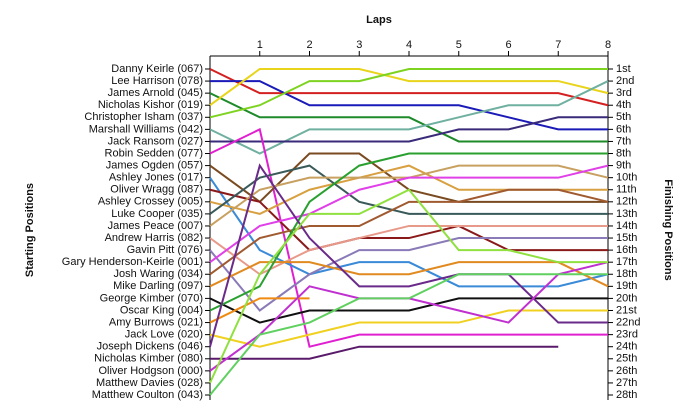 The height and width of the screenshot is (420, 700). I want to click on finish-label: 16th, so click(626, 250).